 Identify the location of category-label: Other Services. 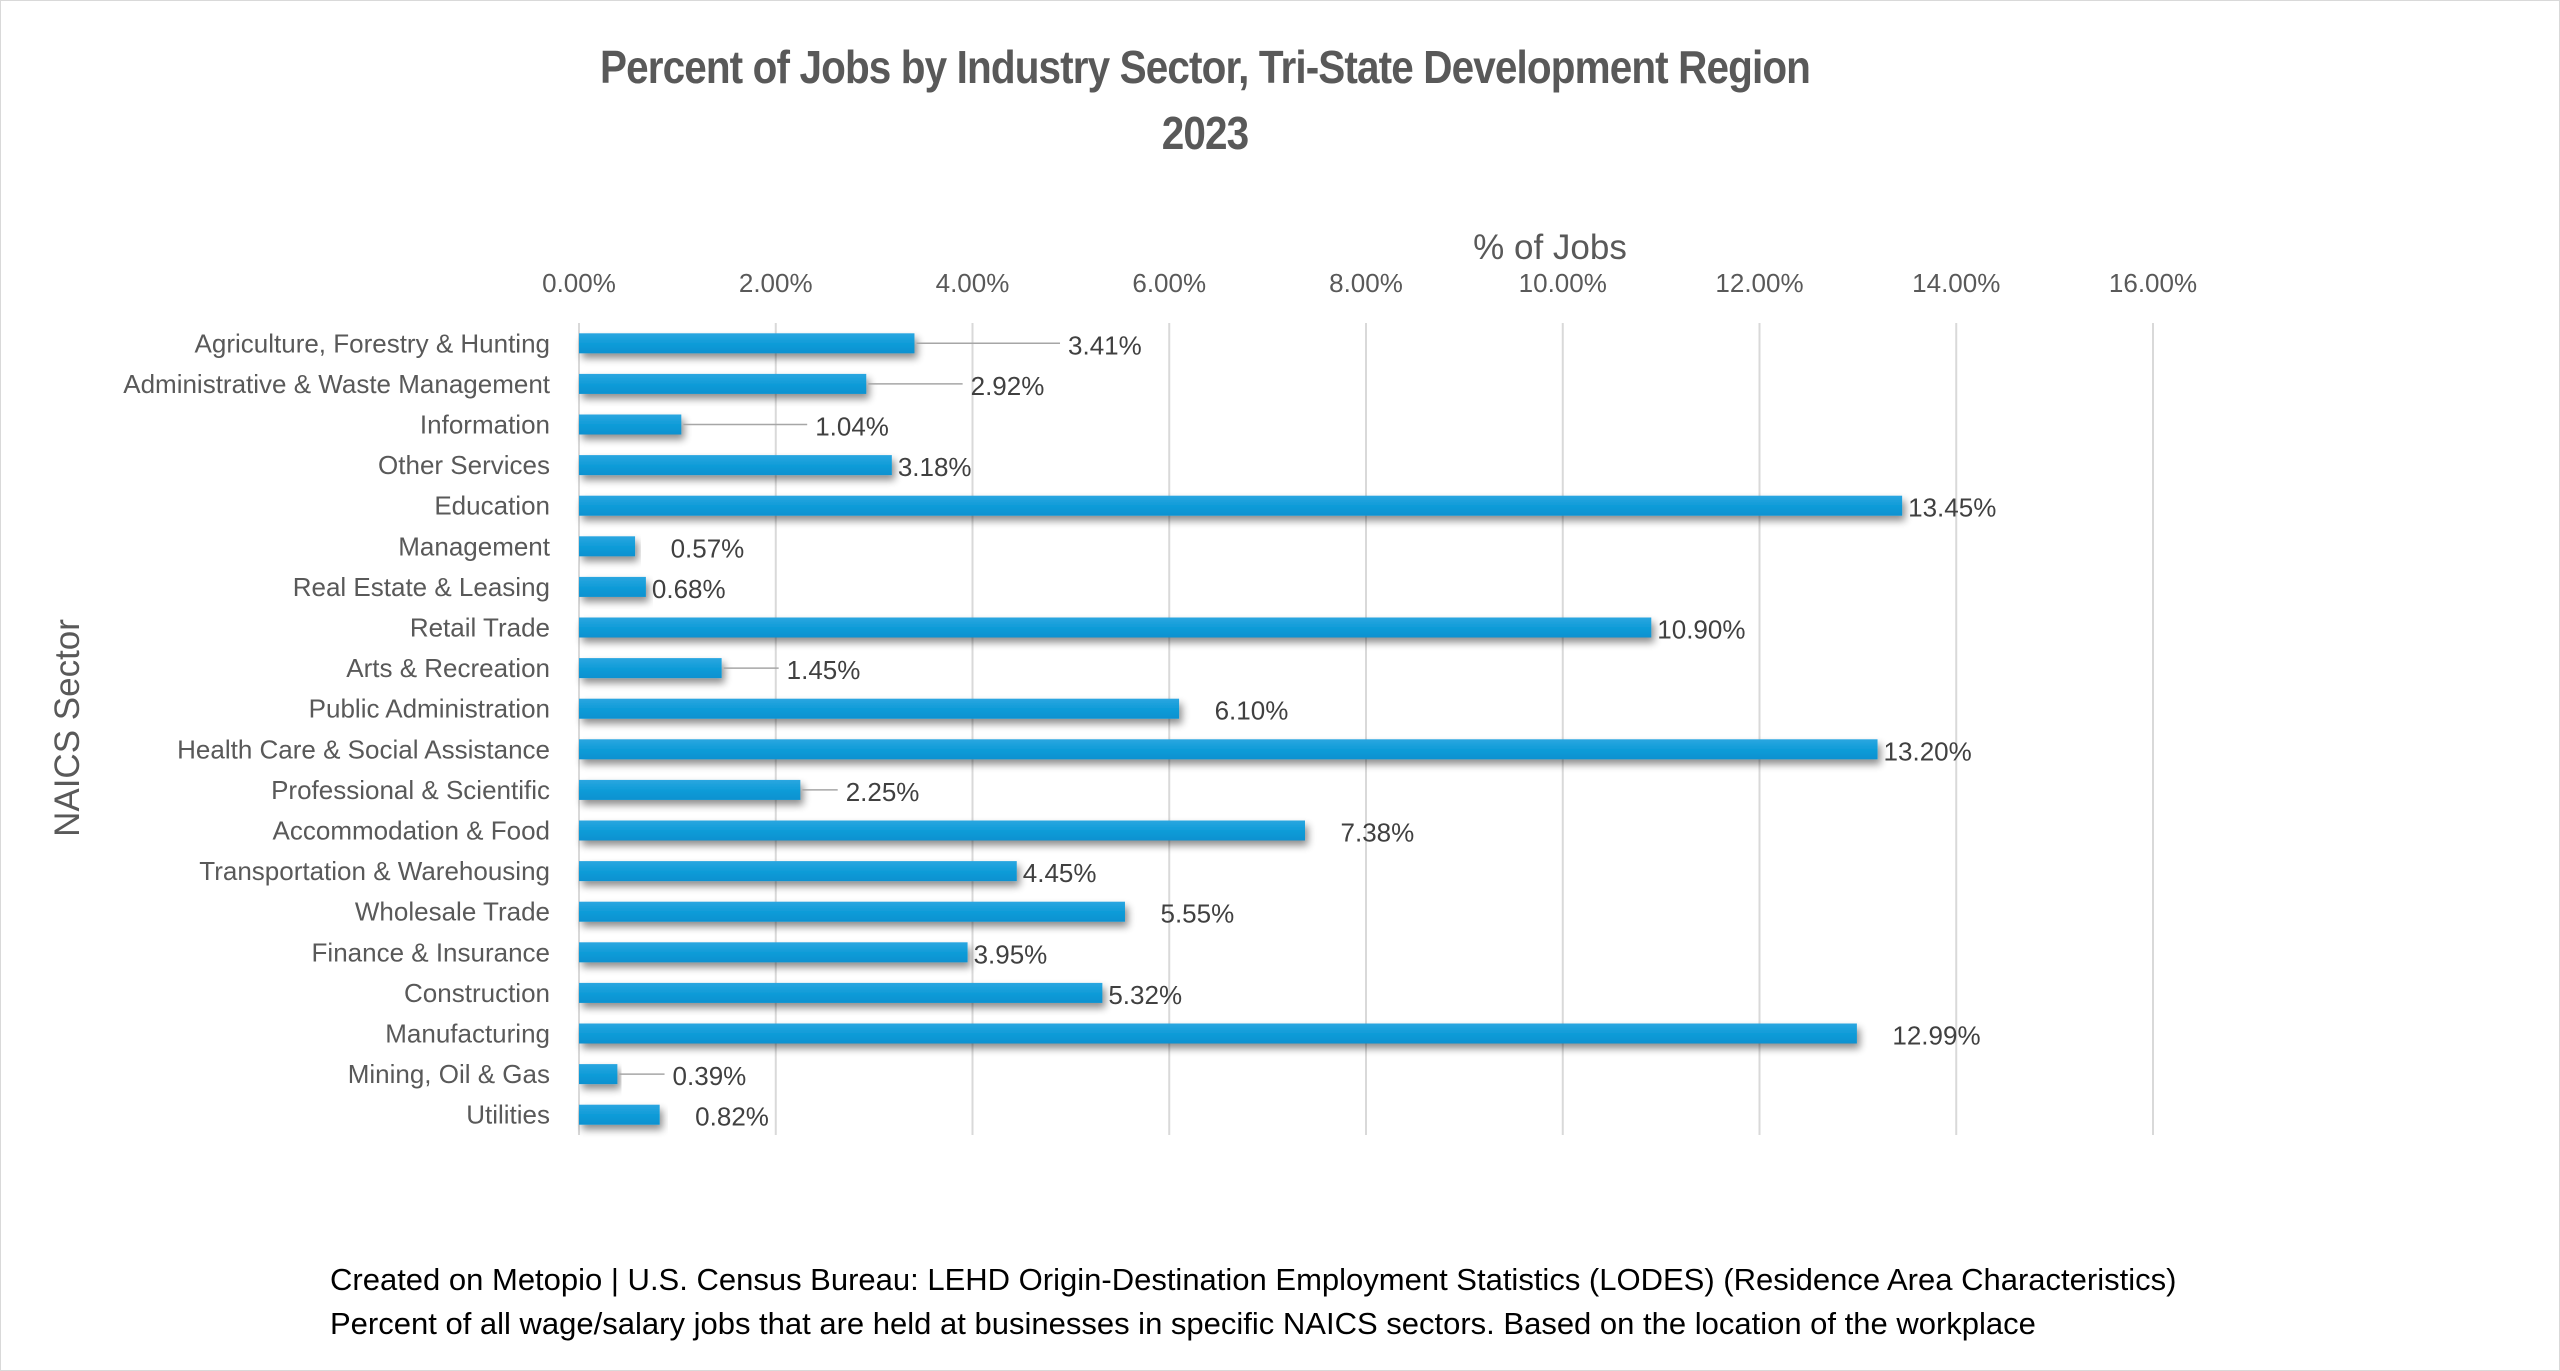
(464, 465).